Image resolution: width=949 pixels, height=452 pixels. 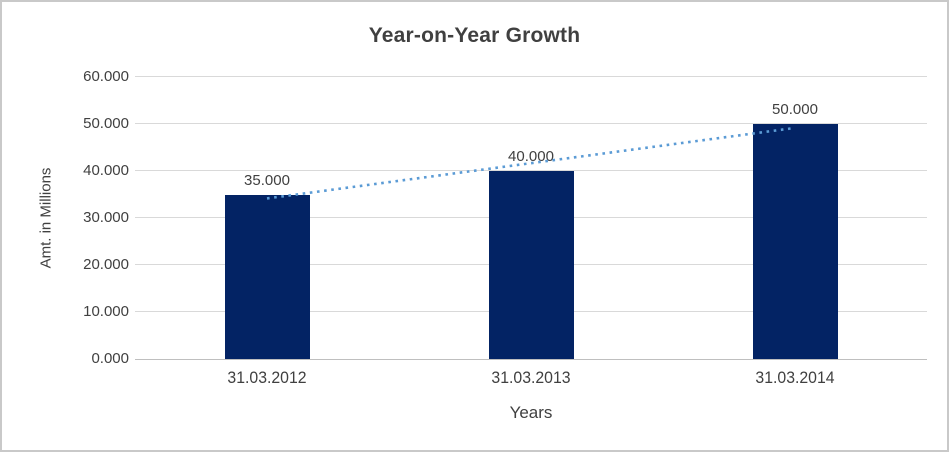 I want to click on y-tick-label: 0.000, so click(x=110, y=358).